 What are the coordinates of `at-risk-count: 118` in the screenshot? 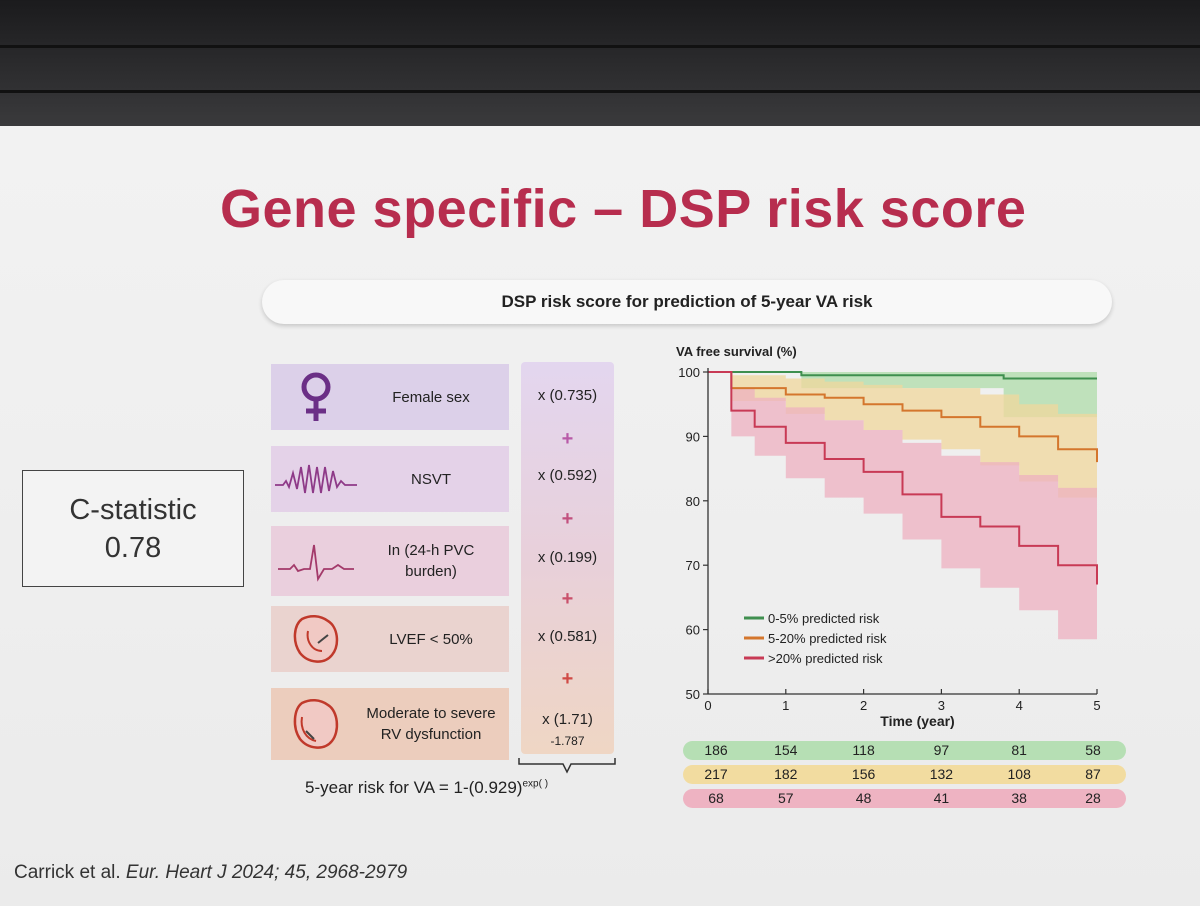 It's located at (863, 750).